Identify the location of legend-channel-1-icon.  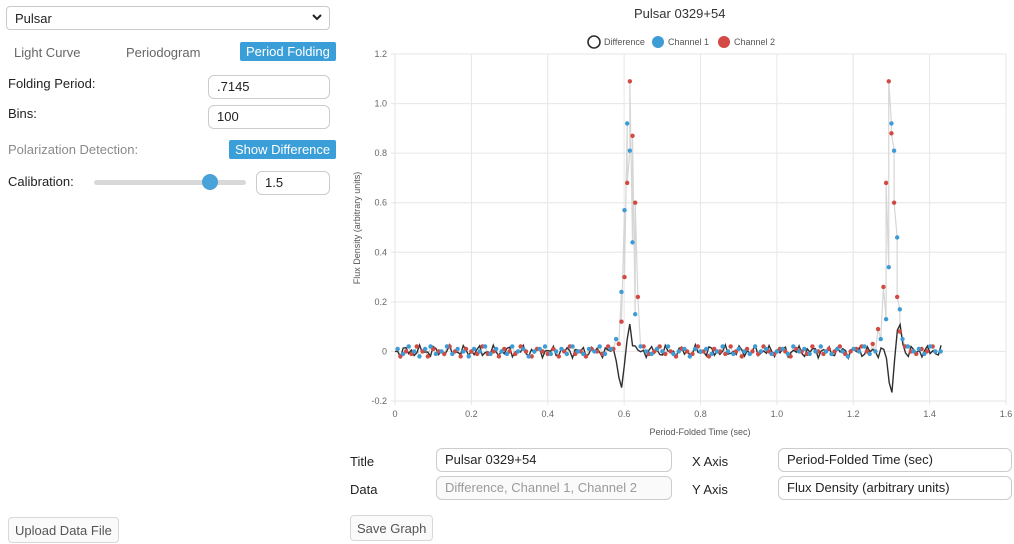
(658, 42).